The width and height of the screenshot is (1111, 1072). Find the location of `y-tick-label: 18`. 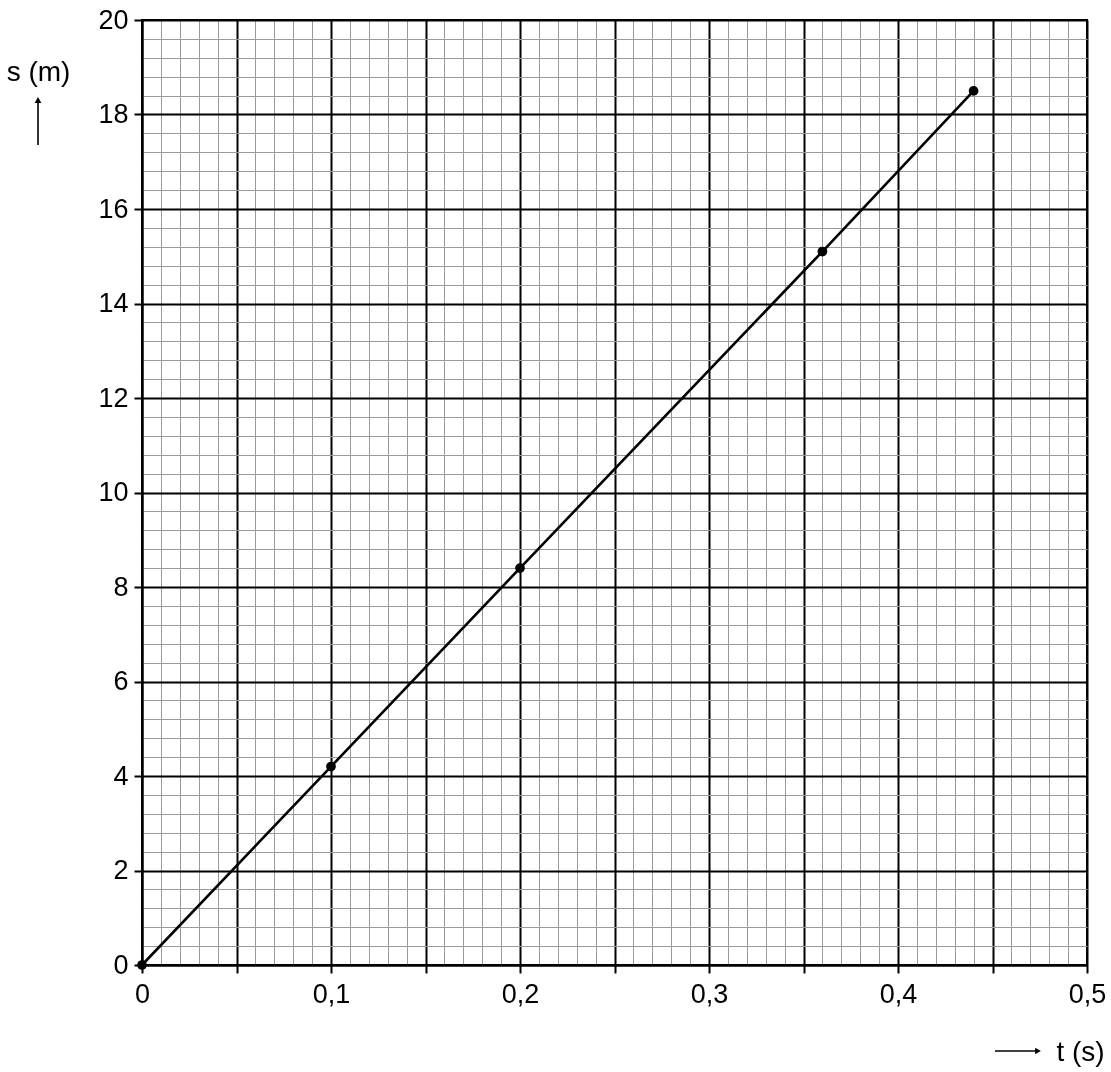

y-tick-label: 18 is located at coordinates (113, 114).